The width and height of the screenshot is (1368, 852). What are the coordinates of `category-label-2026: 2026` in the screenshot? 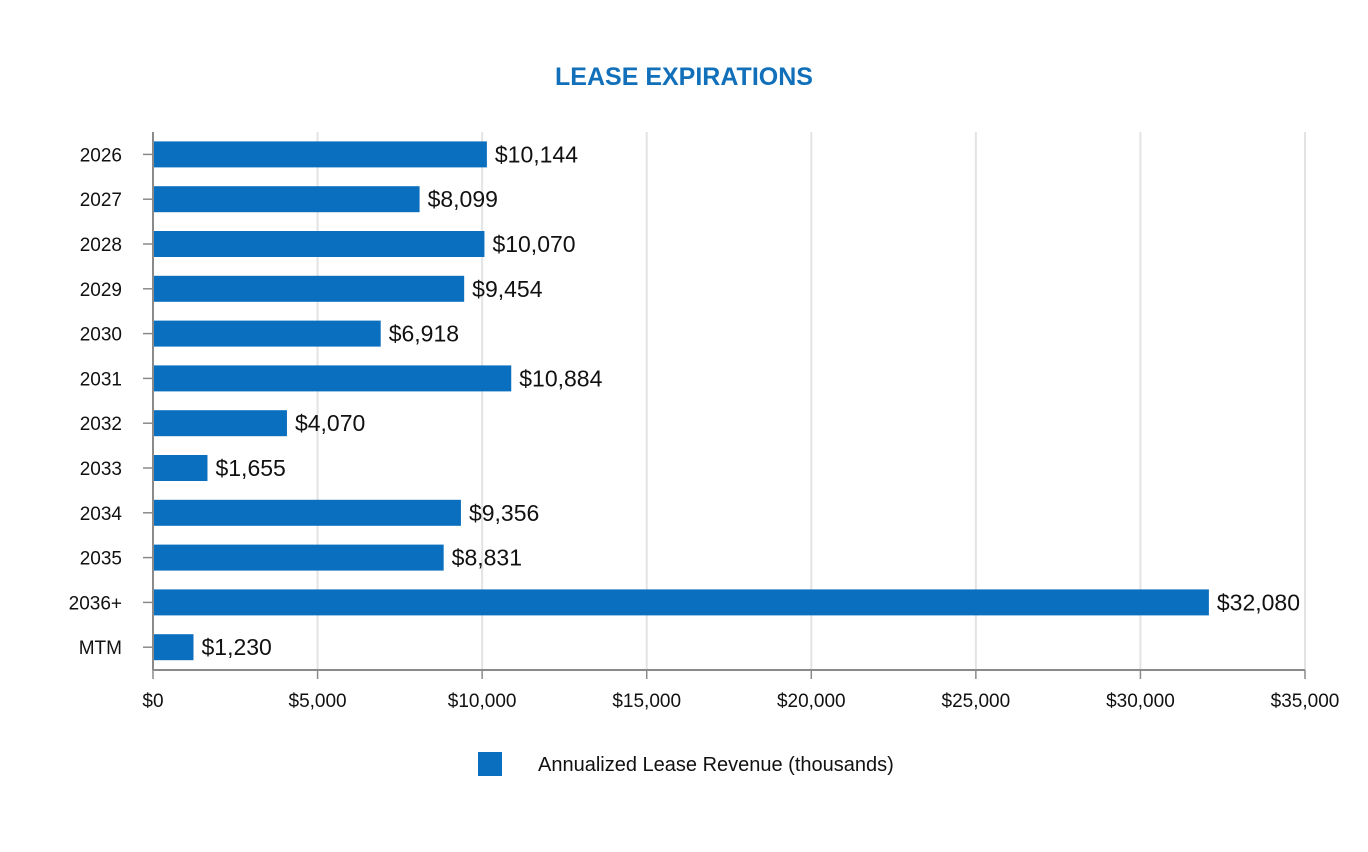 It's located at (101, 155).